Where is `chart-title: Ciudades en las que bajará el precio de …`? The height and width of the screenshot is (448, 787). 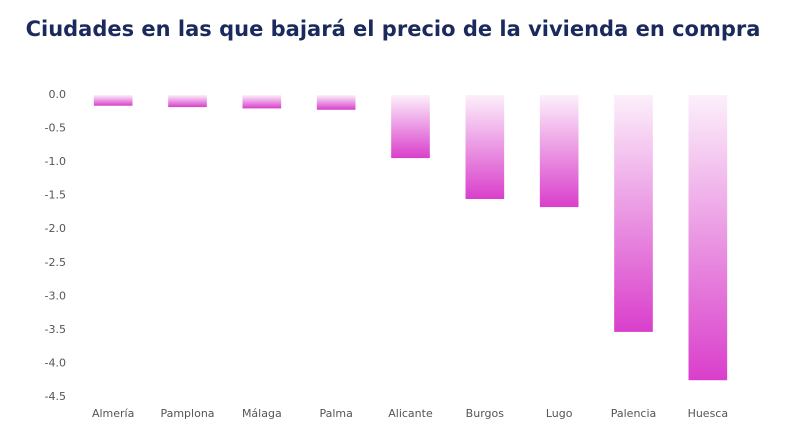 chart-title: Ciudades en las que bajará el precio de … is located at coordinates (393, 29).